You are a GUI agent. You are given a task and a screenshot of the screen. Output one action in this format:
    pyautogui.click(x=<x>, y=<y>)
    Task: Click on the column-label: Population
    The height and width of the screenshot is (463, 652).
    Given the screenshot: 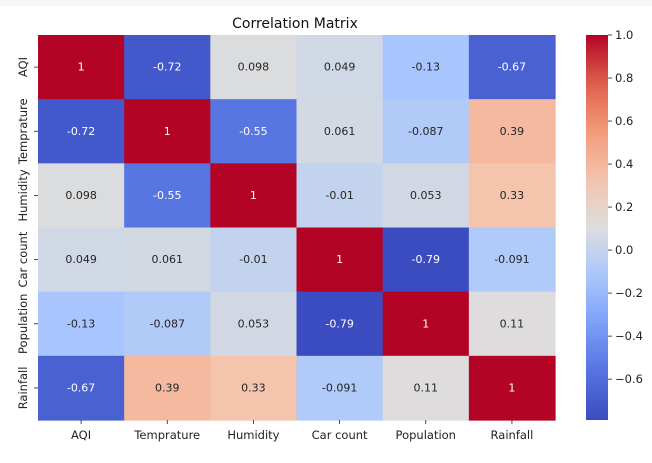 What is the action you would take?
    pyautogui.click(x=426, y=435)
    